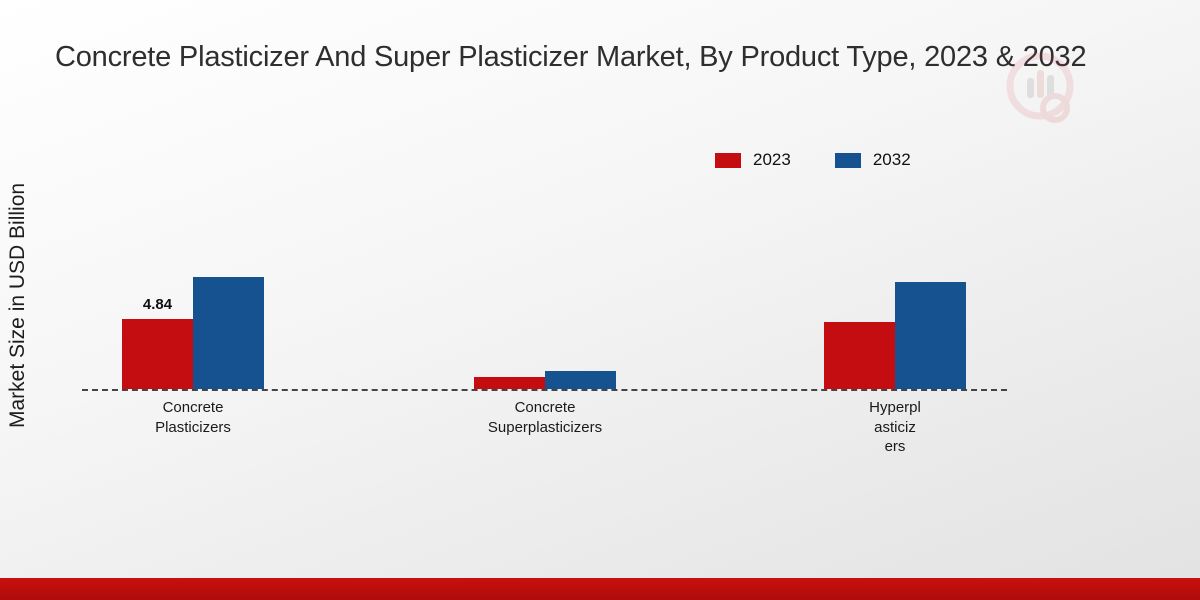  What do you see at coordinates (157, 304) in the screenshot?
I see `value-label-2023: 4.84` at bounding box center [157, 304].